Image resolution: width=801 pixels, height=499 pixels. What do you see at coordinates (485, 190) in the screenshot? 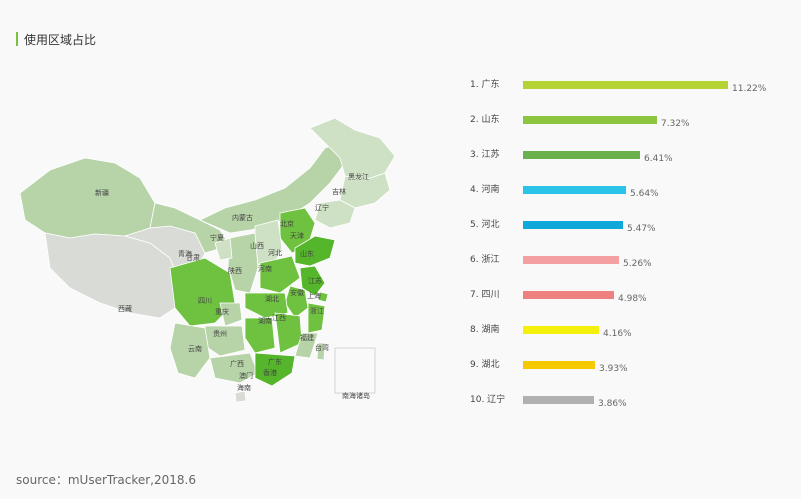
I see `ranking-category-label: 4. 河南` at bounding box center [485, 190].